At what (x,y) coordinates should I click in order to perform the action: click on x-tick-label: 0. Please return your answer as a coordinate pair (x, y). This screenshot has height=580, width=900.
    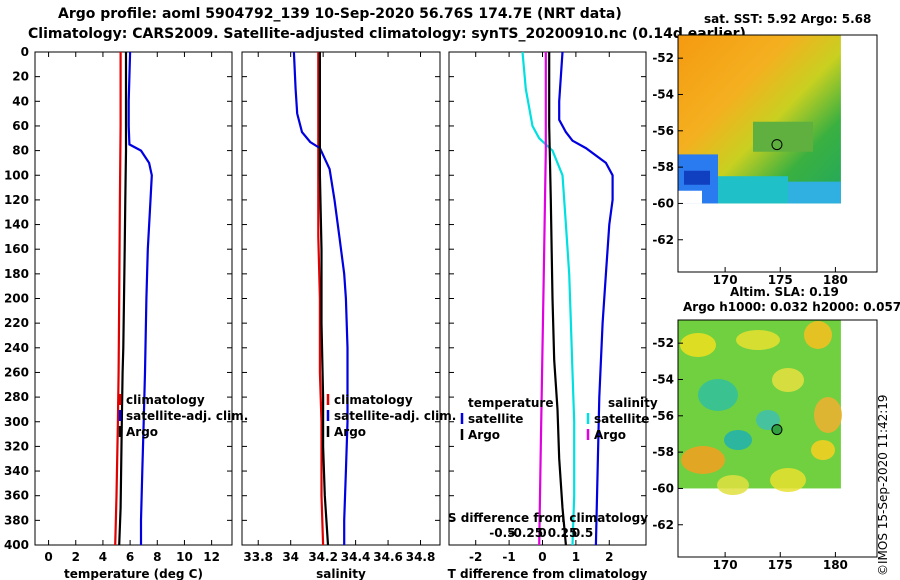
    Looking at the image, I should click on (542, 557).